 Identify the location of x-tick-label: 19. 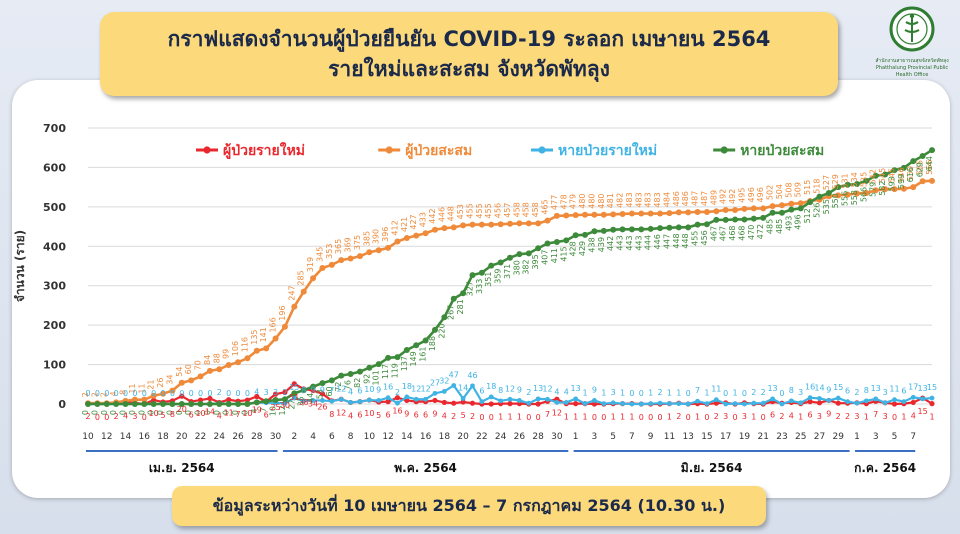
(745, 437).